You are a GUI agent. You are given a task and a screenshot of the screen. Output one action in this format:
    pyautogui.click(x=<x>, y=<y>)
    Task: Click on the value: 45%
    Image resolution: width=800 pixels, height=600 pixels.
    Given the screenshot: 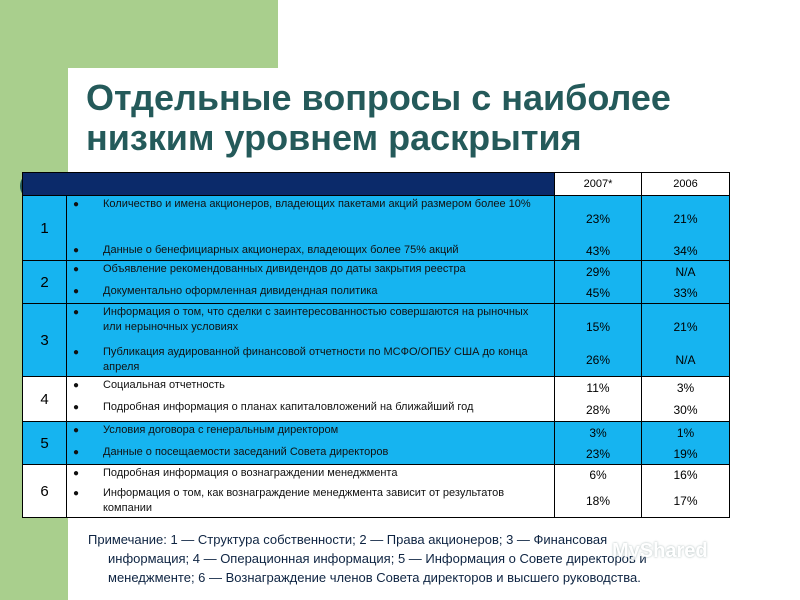 What is the action you would take?
    pyautogui.click(x=598, y=292)
    